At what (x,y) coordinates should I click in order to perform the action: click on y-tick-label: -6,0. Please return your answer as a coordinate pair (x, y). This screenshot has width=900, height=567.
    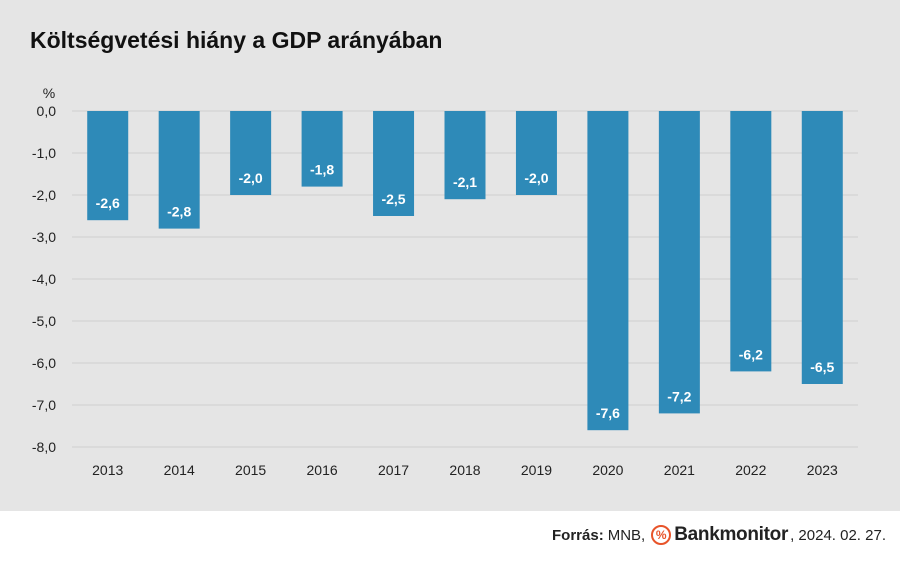
    Looking at the image, I should click on (44, 363).